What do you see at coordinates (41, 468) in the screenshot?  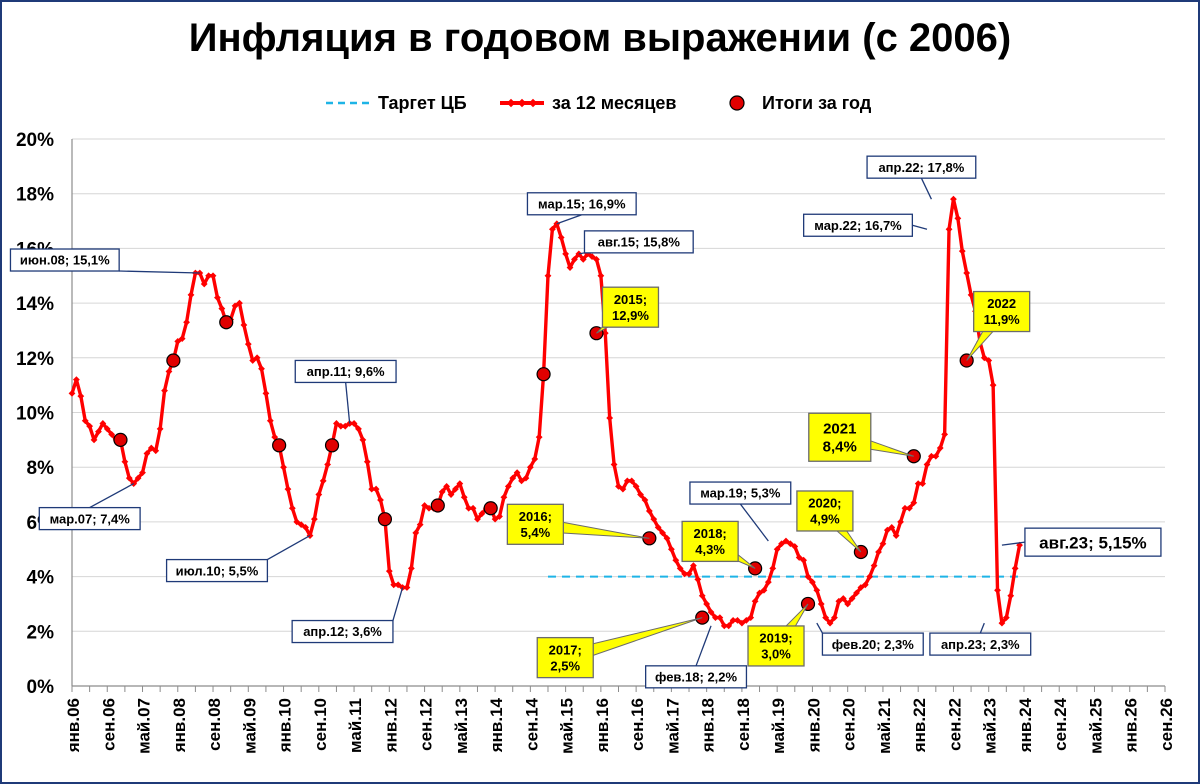 I see `y-tick-label: 8%` at bounding box center [41, 468].